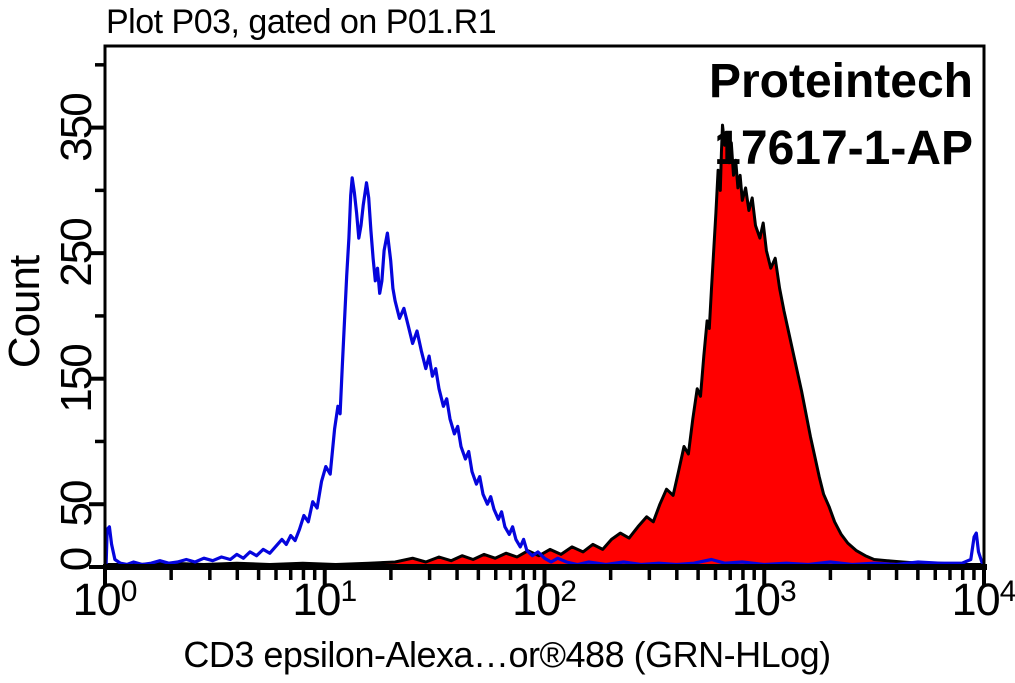  I want to click on x-tick-label: 10¹, so click(325, 599).